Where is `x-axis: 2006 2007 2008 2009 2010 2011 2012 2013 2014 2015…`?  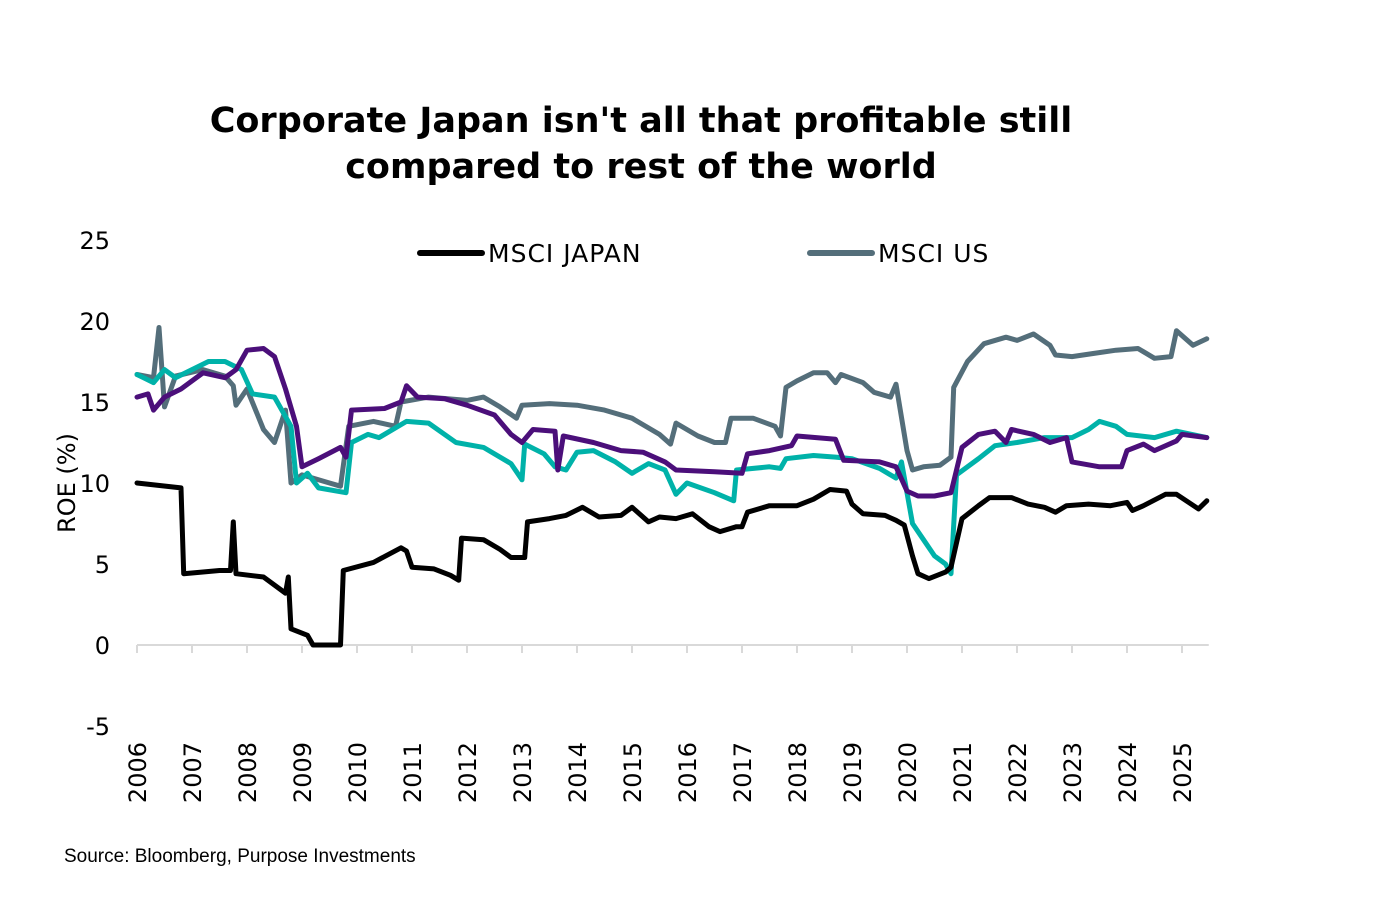 x-axis: 2006 2007 2008 2009 2010 2011 2012 2013 2014 2015… is located at coordinates (666, 723).